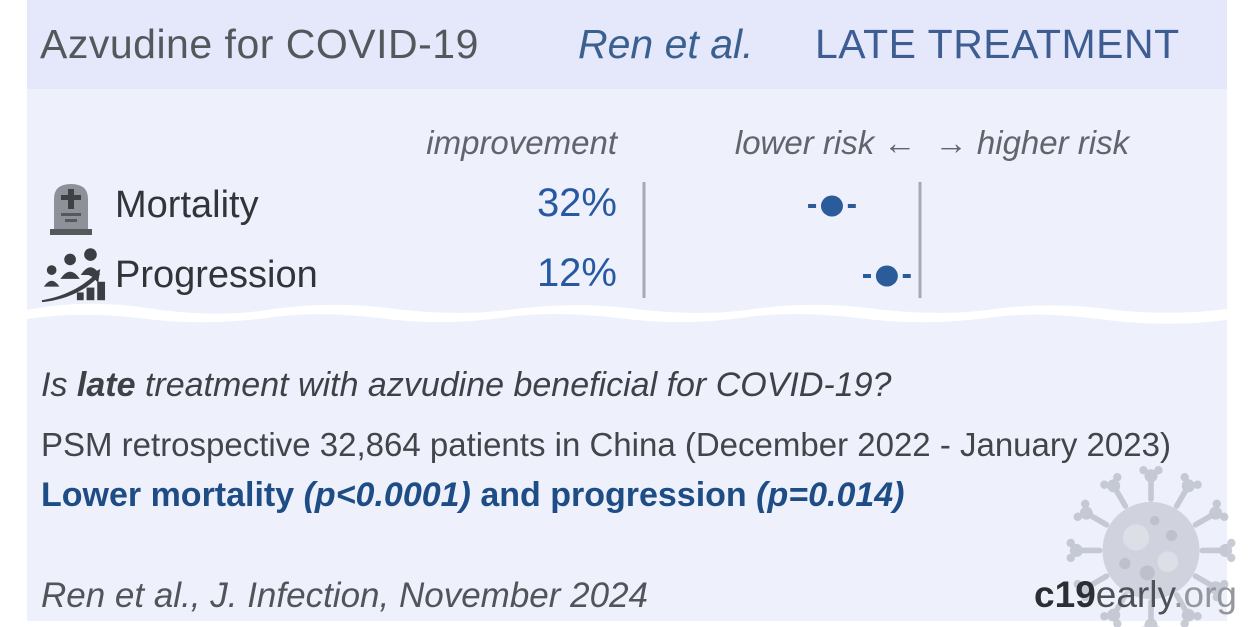 The image size is (1254, 627). I want to click on logo-org: .org, so click(1205, 594).